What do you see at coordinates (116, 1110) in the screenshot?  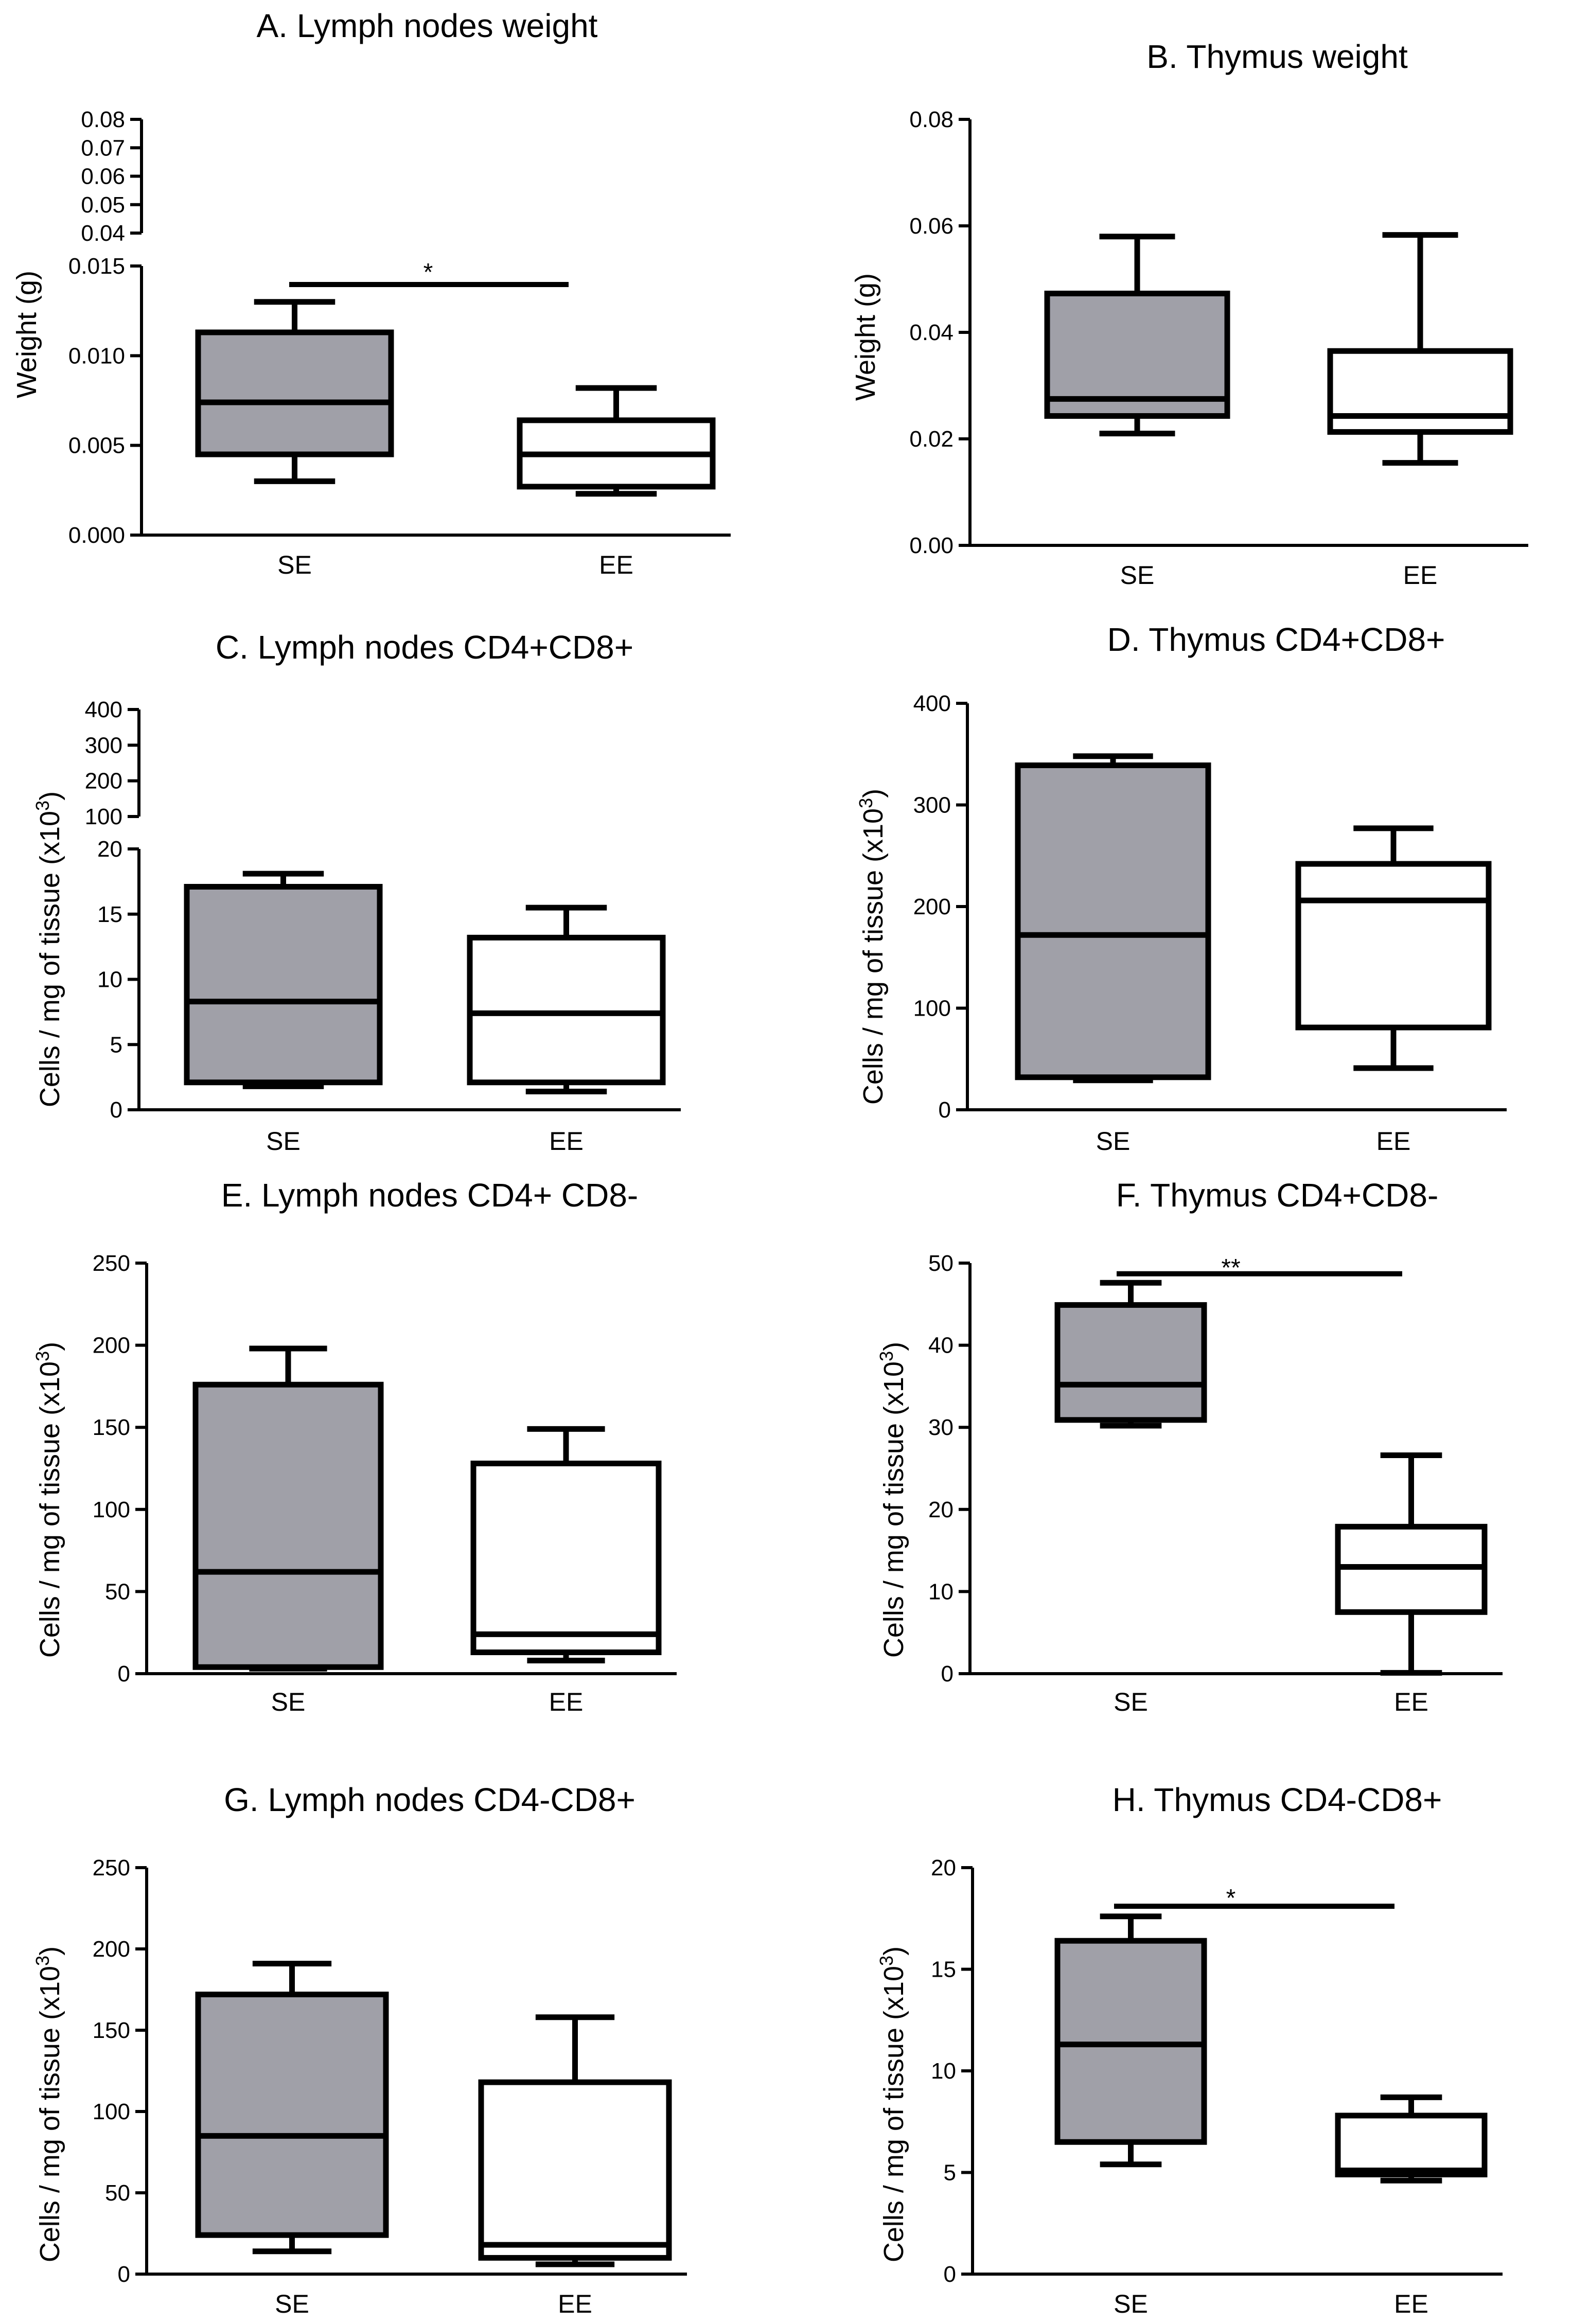 I see `y-axis-lower-tick-label: 0` at bounding box center [116, 1110].